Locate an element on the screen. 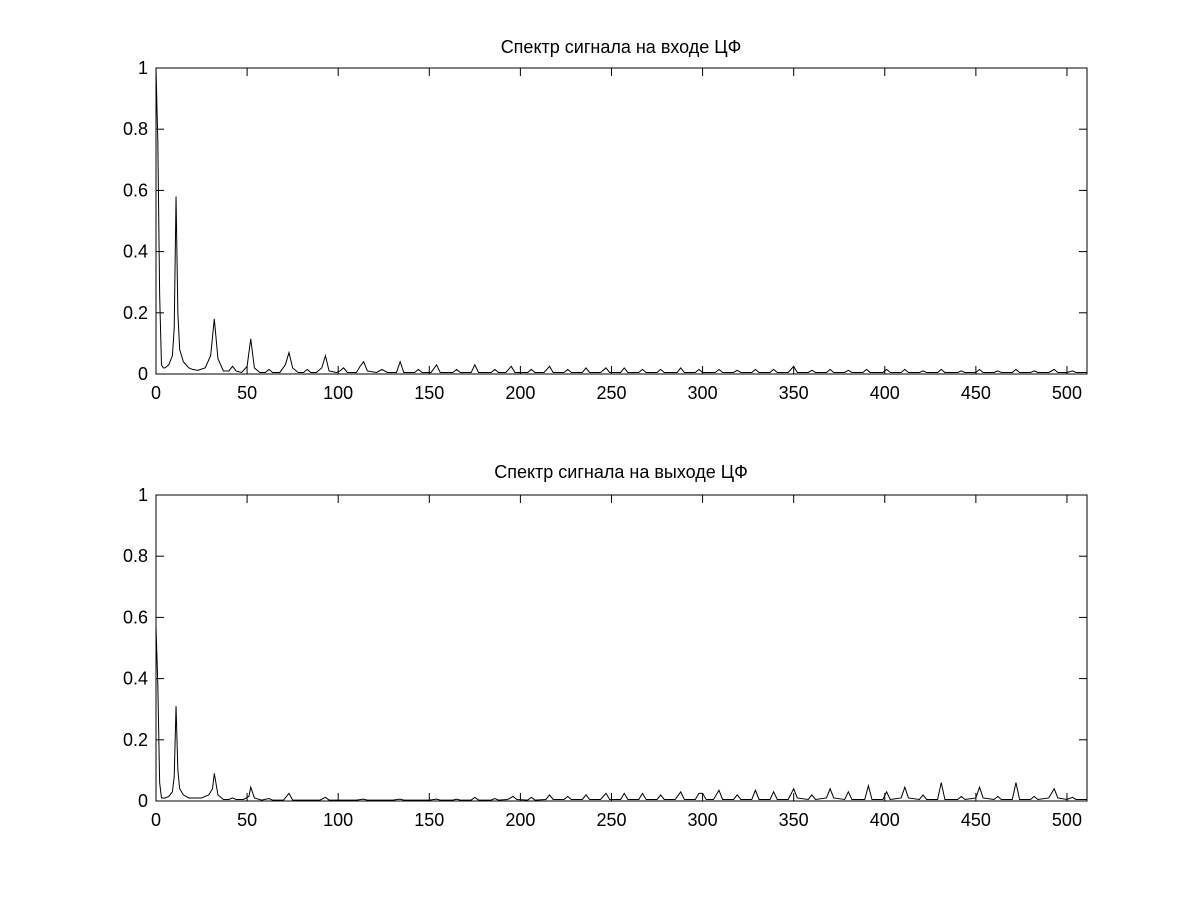 The image size is (1201, 901). chart-title-1: Спектр сигнала на входе ЦФ is located at coordinates (621, 47).